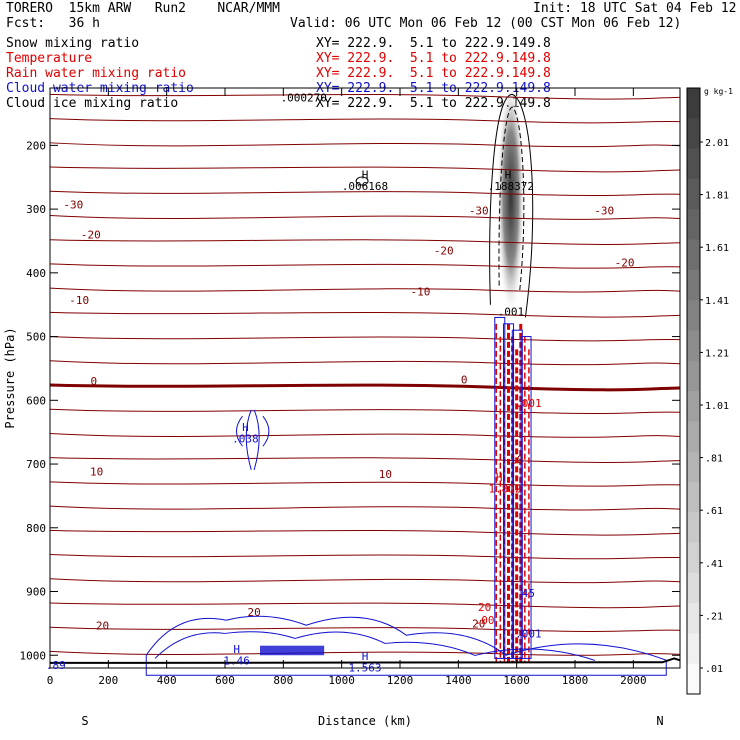 This screenshot has width=740, height=740. I want to click on extremum-label: .000270, so click(304, 98).